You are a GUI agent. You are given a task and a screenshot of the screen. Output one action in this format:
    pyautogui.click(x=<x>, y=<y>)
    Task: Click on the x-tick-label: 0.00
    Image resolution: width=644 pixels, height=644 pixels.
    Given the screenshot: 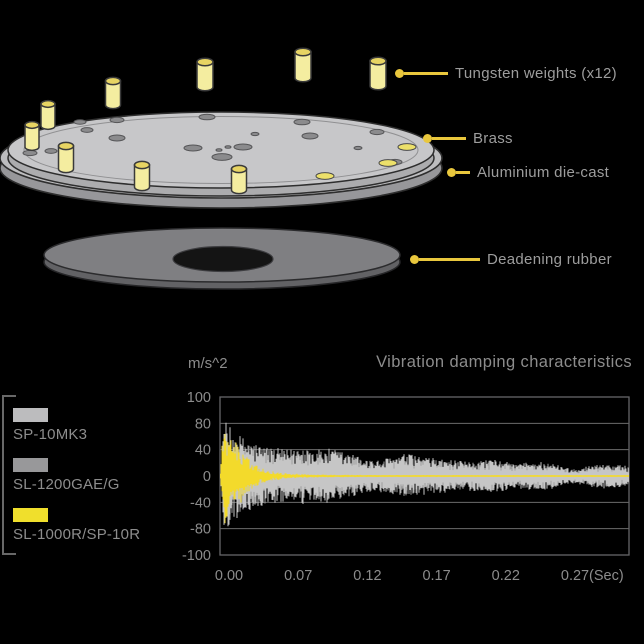 What is the action you would take?
    pyautogui.click(x=229, y=576)
    